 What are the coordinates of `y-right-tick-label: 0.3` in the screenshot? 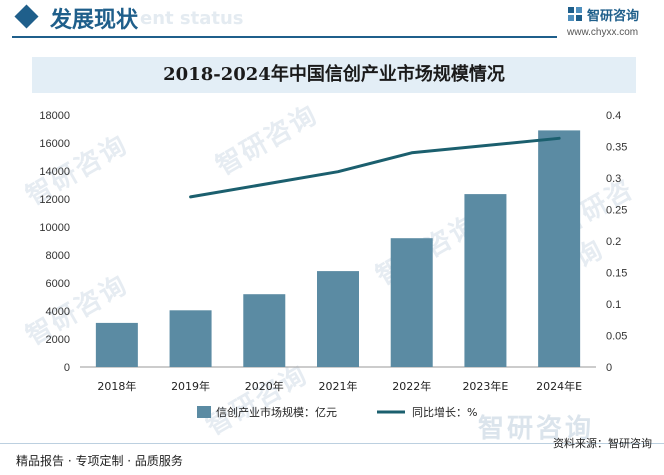 It's located at (613, 179).